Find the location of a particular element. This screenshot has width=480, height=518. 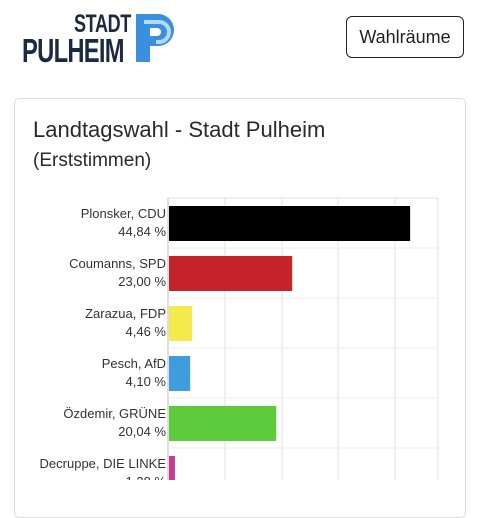

category-label: Özdemir, GRÜNE is located at coordinates (114, 413).